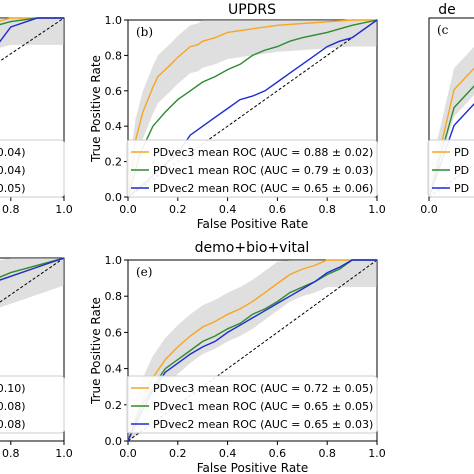 This screenshot has height=474, width=474. I want to click on legend-entry: PDvec3 mean ROC (AUC = 0.72 ± 0.05), so click(263, 388).